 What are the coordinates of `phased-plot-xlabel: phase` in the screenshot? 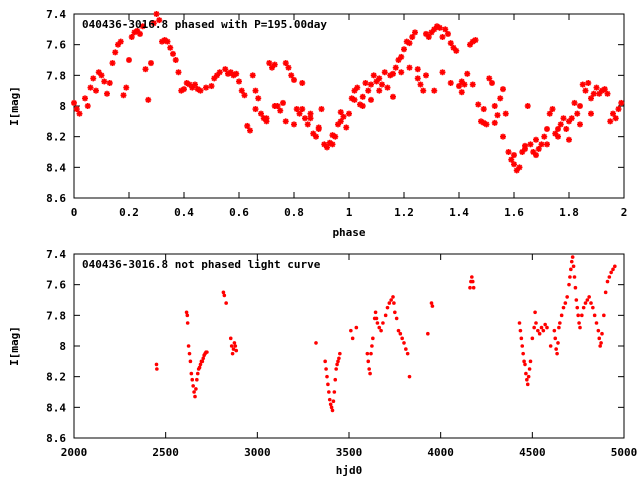 It's located at (348, 232).